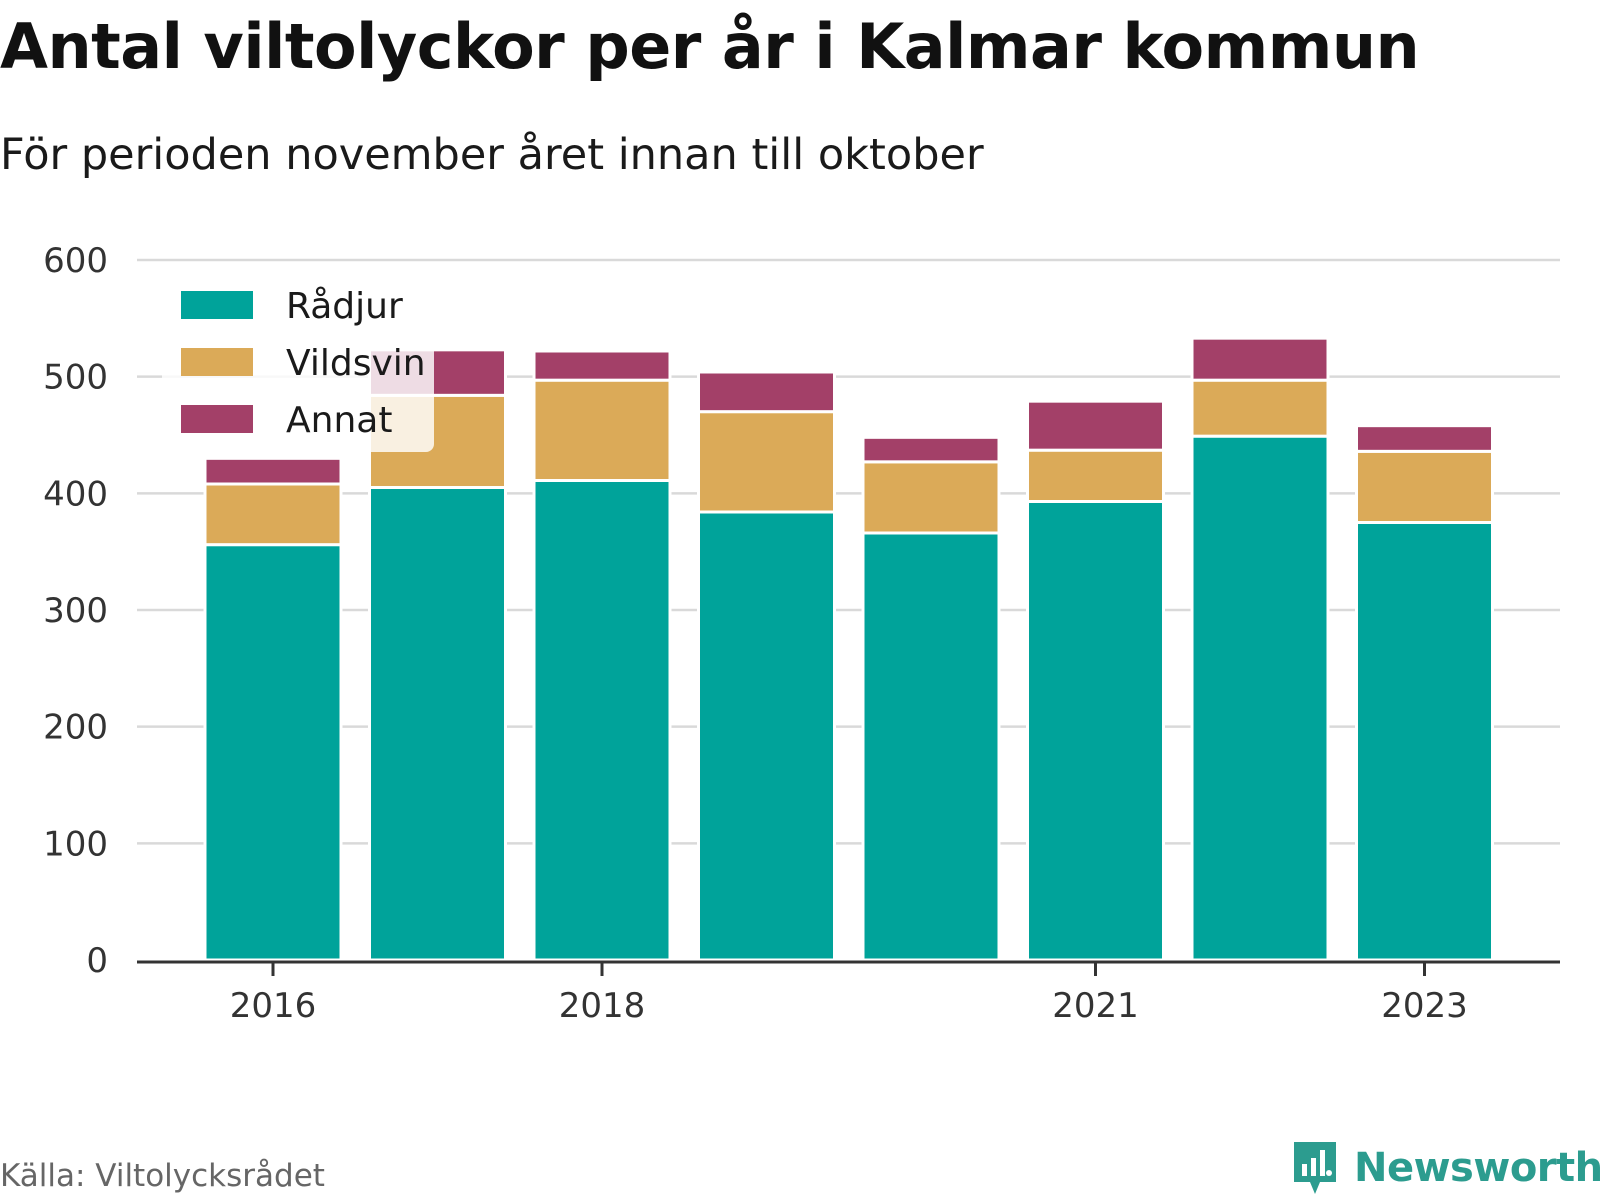 The height and width of the screenshot is (1200, 1600). Describe the element at coordinates (1260, 359) in the screenshot. I see `bar-annat-2022` at that location.